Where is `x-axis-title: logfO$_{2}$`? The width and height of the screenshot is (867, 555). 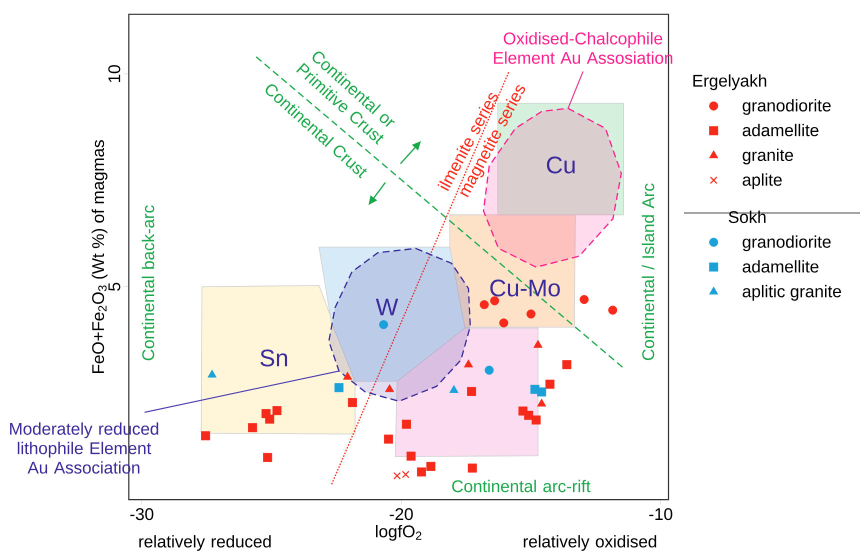
x-axis-title: logfO$_{2}$ is located at coordinates (399, 532).